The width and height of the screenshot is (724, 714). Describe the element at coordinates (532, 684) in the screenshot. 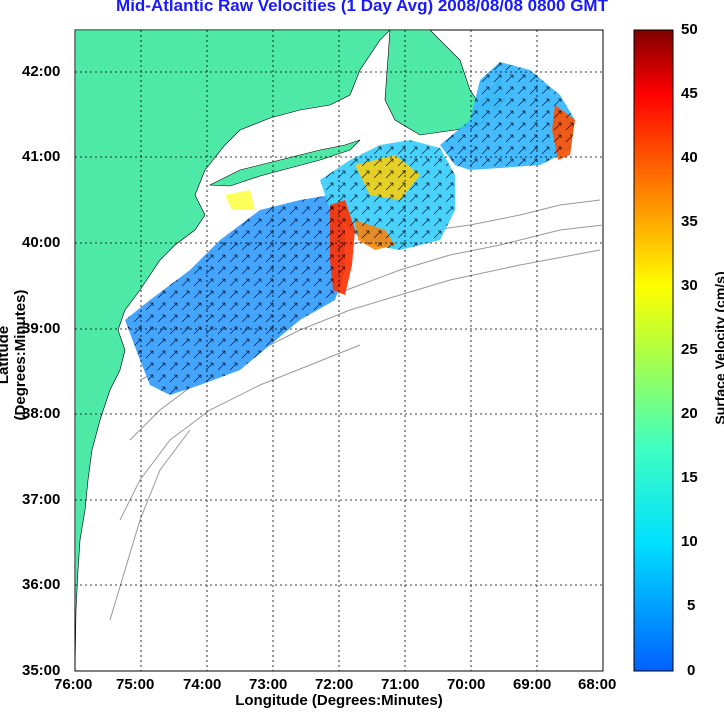

I see `x-tick-label: 69:00` at that location.